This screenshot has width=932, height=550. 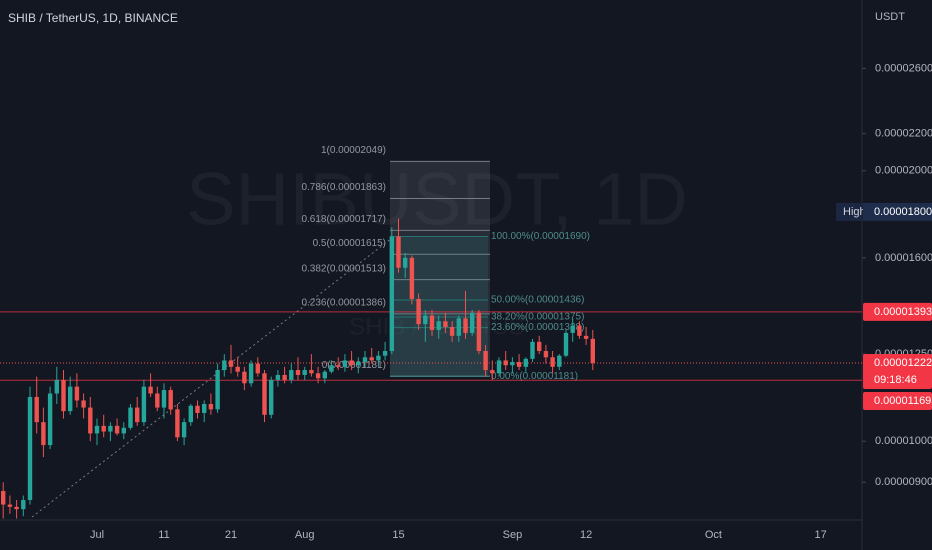 I want to click on fib-level-label: 0(0.00001181), so click(x=354, y=365).